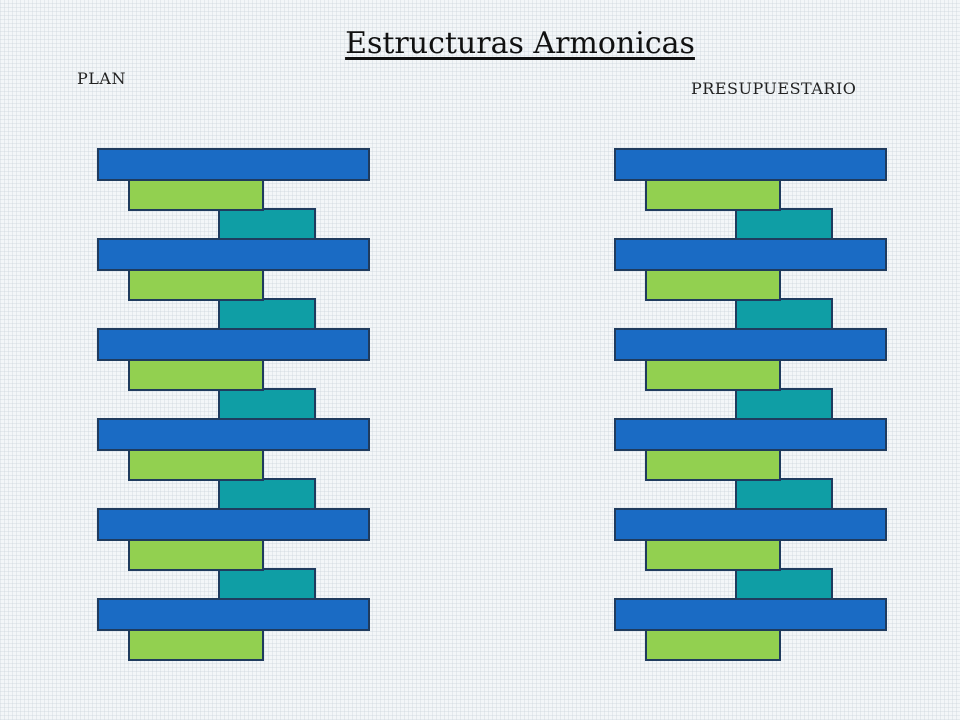  Describe the element at coordinates (520, 43) in the screenshot. I see `slide-title: Estructuras Armonicas` at that location.